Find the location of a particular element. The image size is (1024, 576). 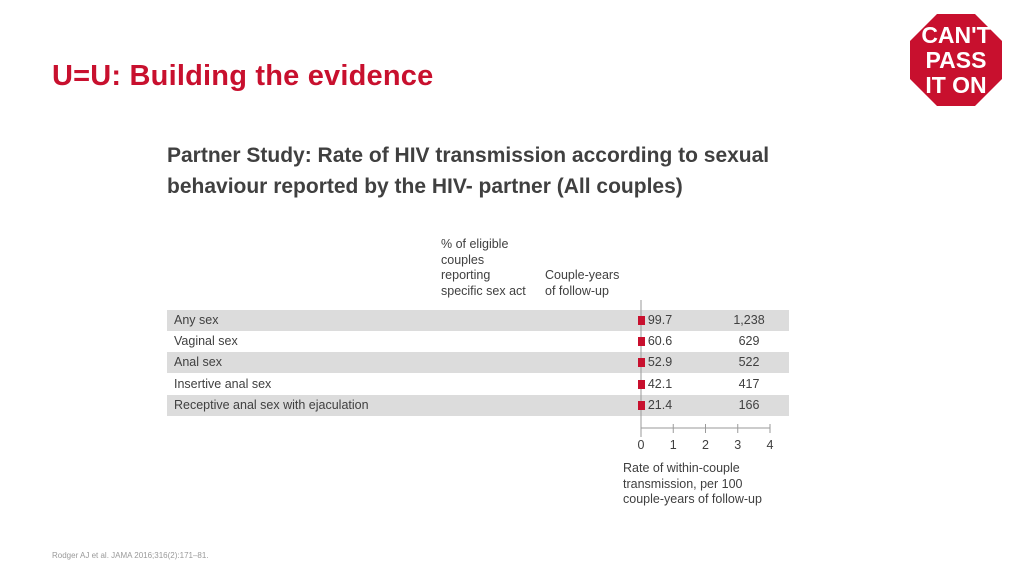

row-couple-years: 629 is located at coordinates (749, 341).